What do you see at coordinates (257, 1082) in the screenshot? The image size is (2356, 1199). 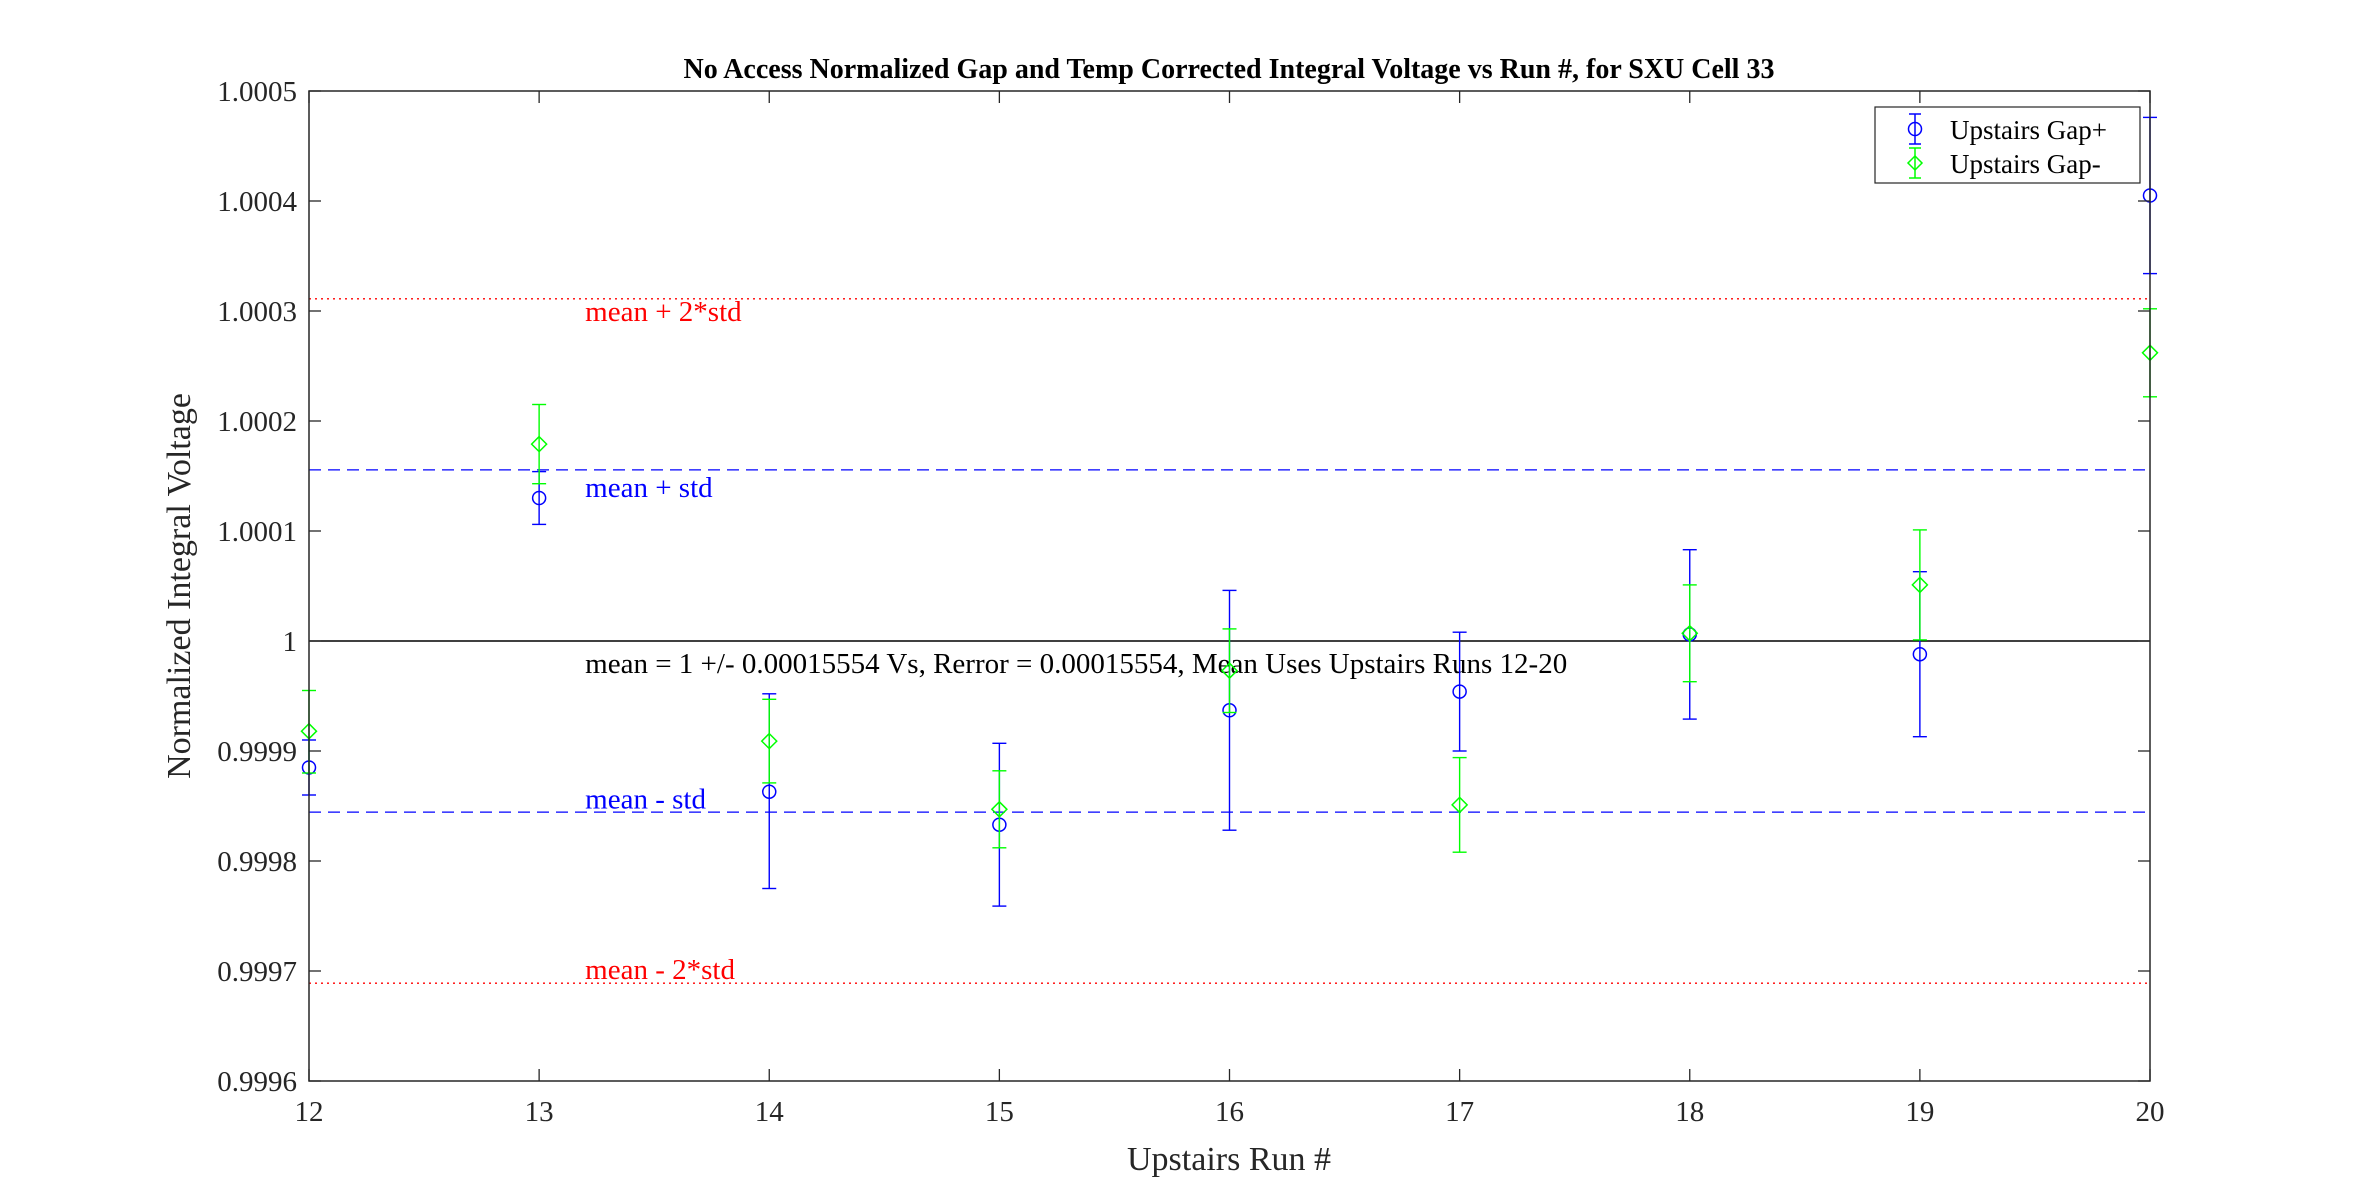 I see `y-tick-label: 0.9996` at bounding box center [257, 1082].